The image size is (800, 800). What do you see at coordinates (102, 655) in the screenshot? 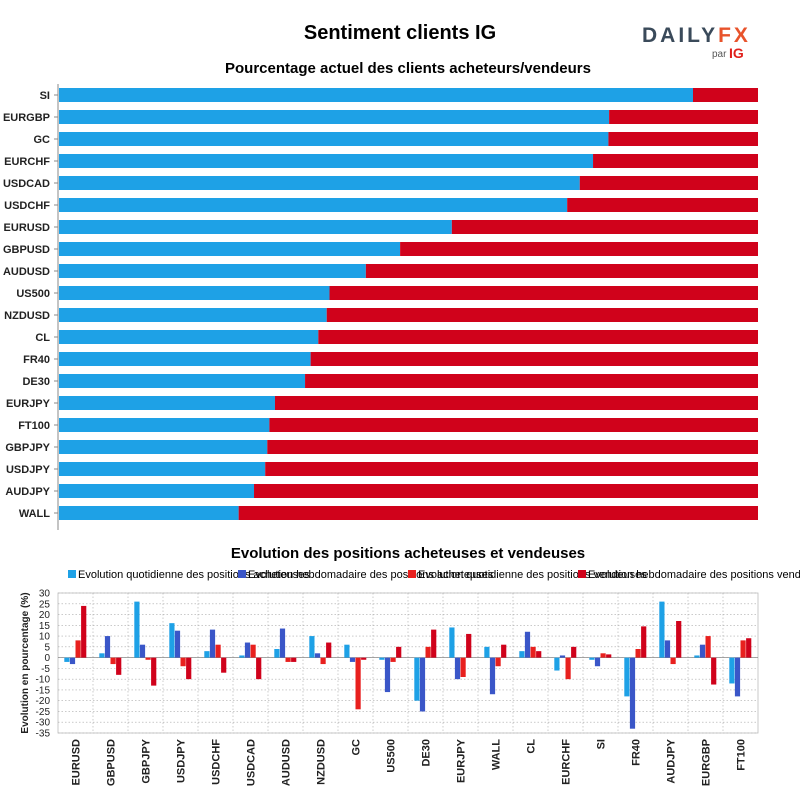
I see `bar-gbpusd-s0` at bounding box center [102, 655].